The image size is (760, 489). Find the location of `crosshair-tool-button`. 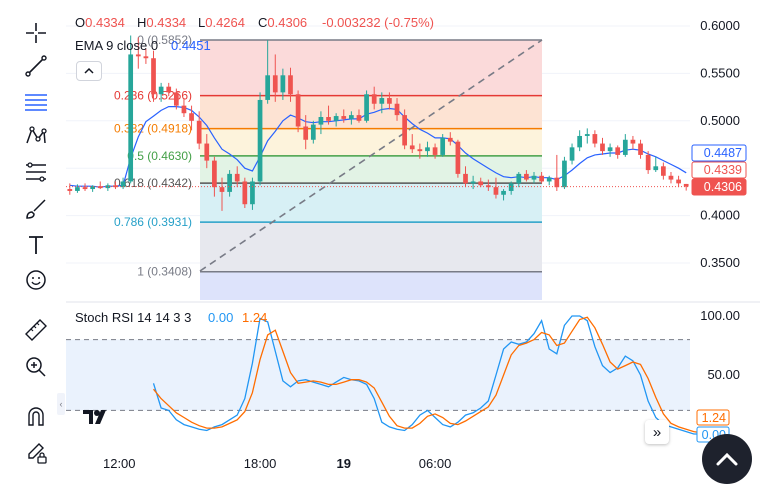

crosshair-tool-button is located at coordinates (36, 33).